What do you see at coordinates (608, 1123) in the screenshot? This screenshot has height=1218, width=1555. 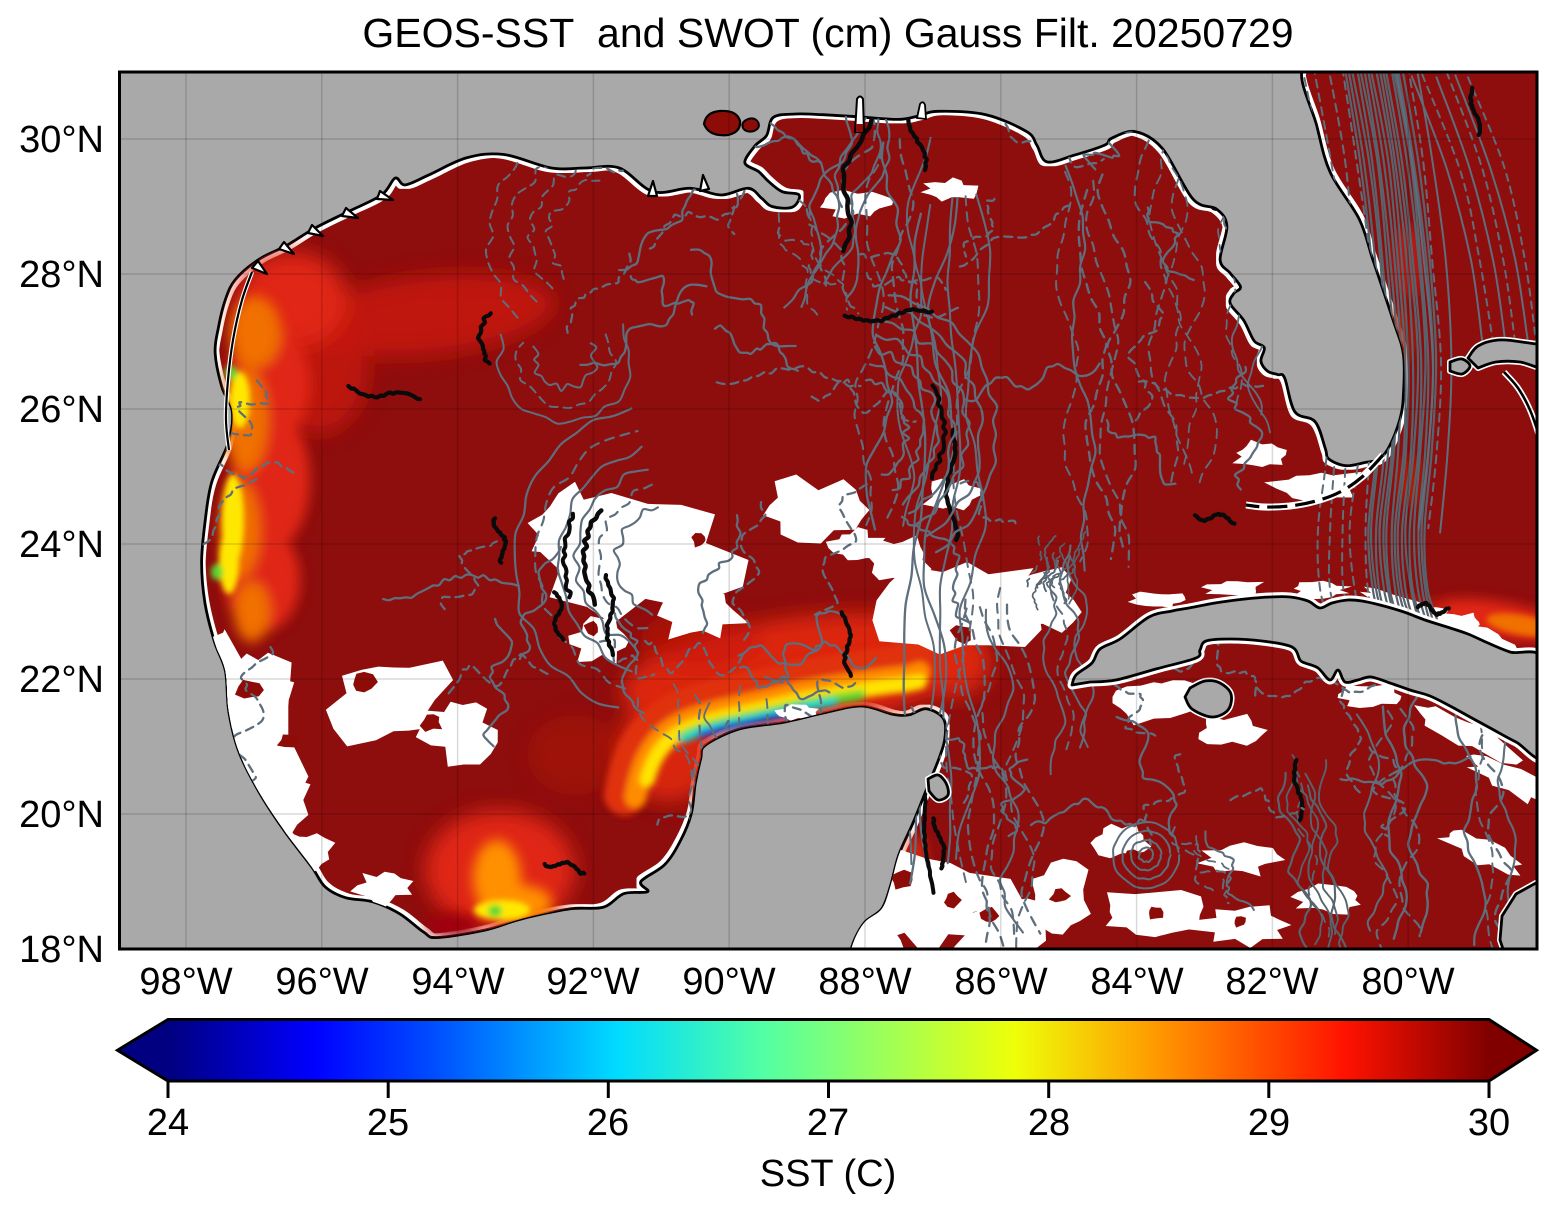 I see `svg-text: 26` at bounding box center [608, 1123].